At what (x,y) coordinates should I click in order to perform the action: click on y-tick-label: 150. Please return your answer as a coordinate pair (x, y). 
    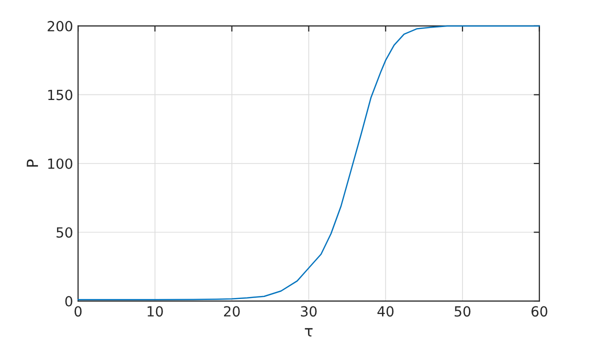
    Looking at the image, I should click on (60, 95).